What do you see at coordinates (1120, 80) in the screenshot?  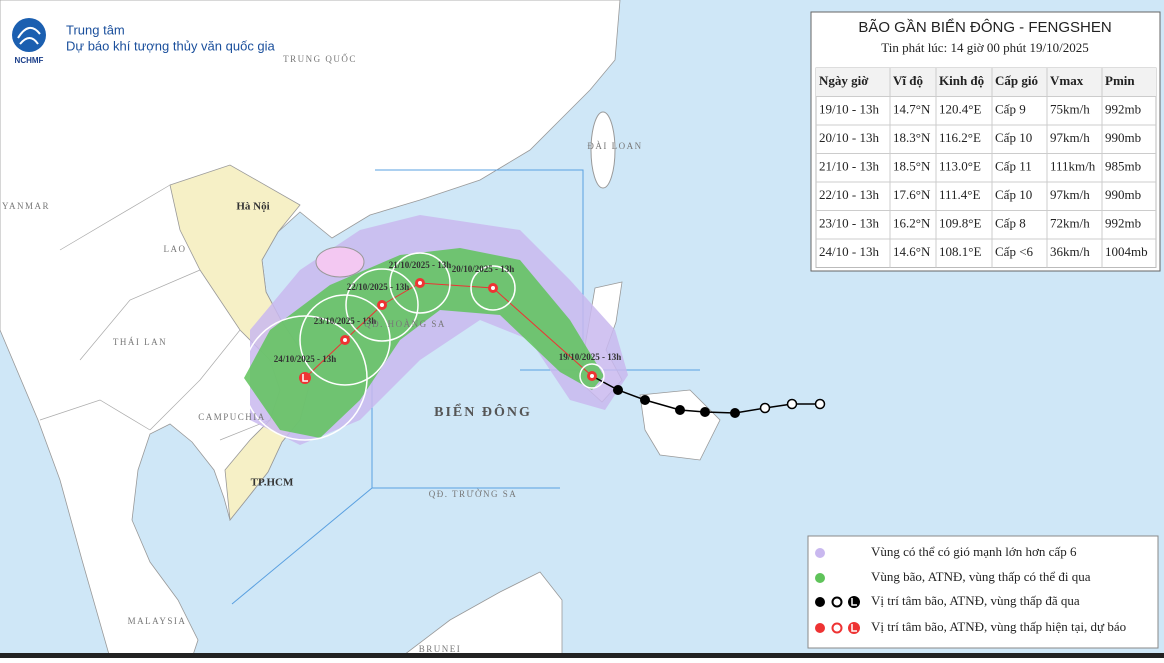 I see `column-header: Pmin` at bounding box center [1120, 80].